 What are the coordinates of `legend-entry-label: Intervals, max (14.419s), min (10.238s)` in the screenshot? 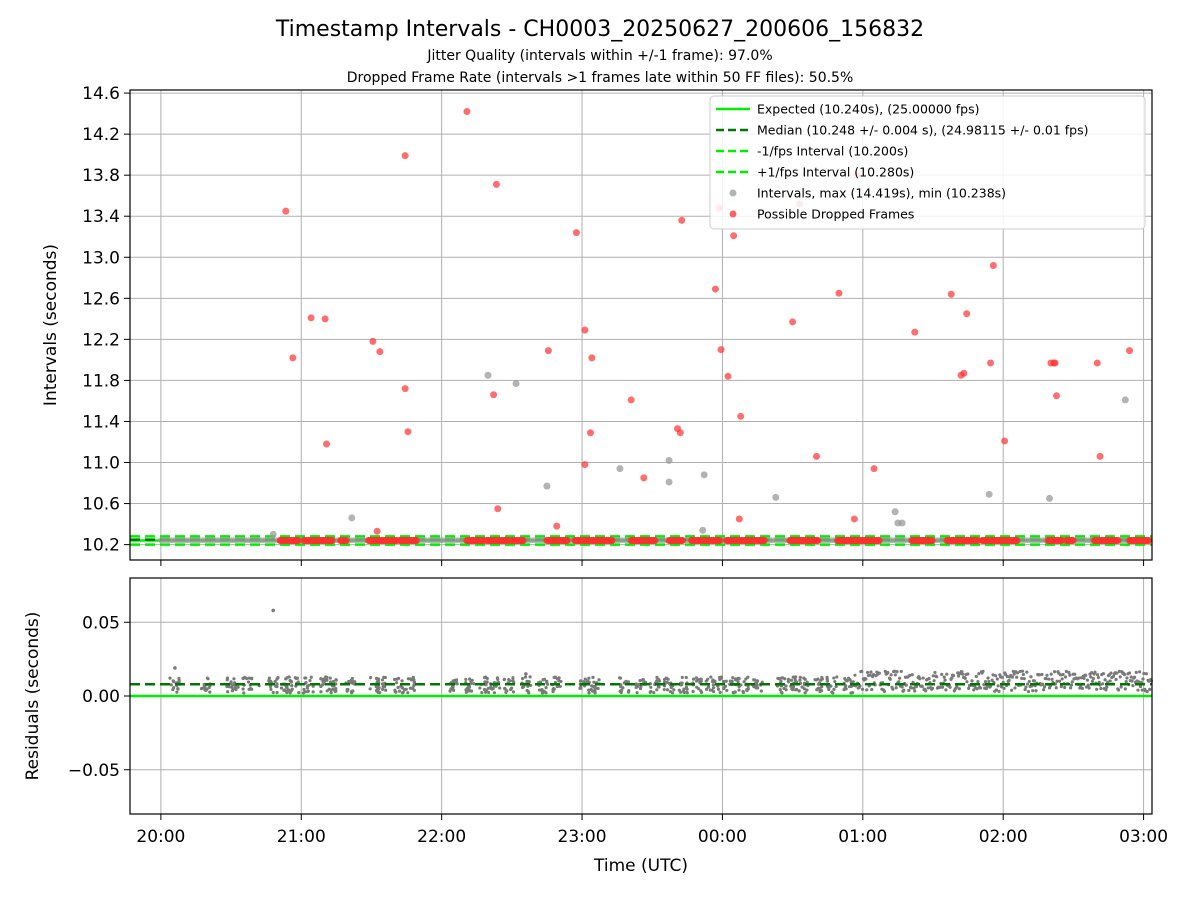 It's located at (881, 193).